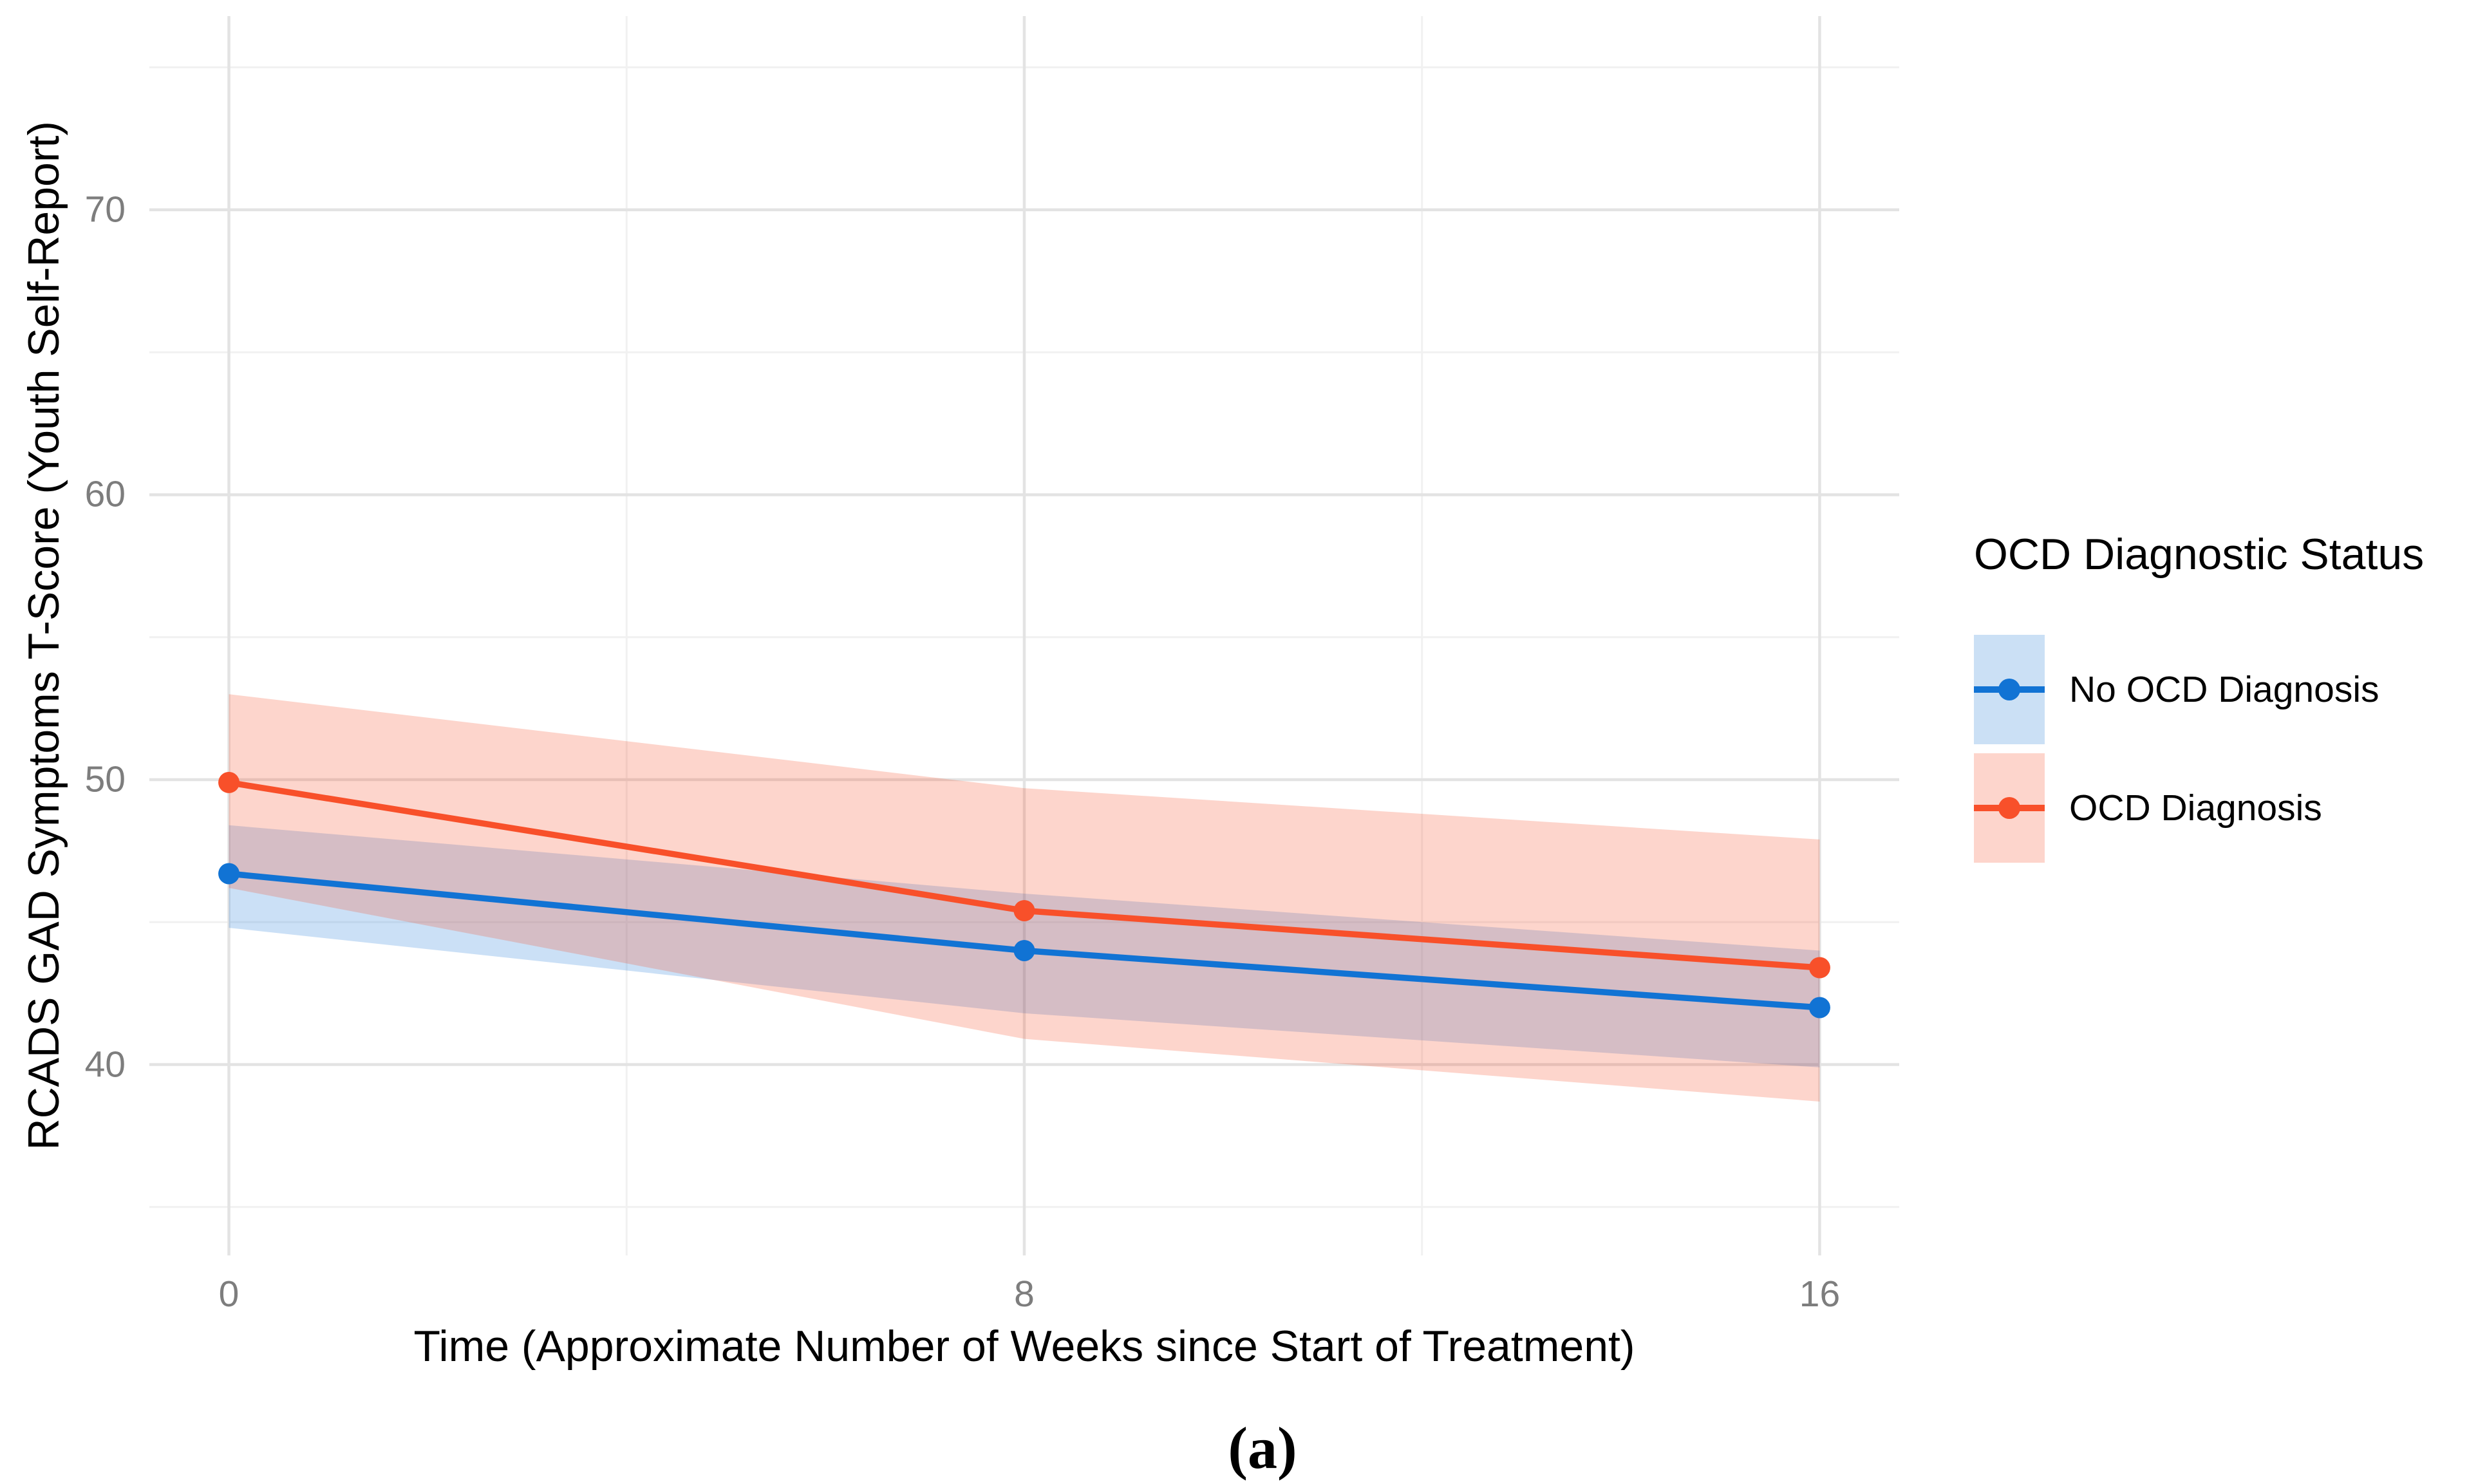 The image size is (2487, 1484). Describe the element at coordinates (105, 1064) in the screenshot. I see `y-tick-label-40: 40` at that location.